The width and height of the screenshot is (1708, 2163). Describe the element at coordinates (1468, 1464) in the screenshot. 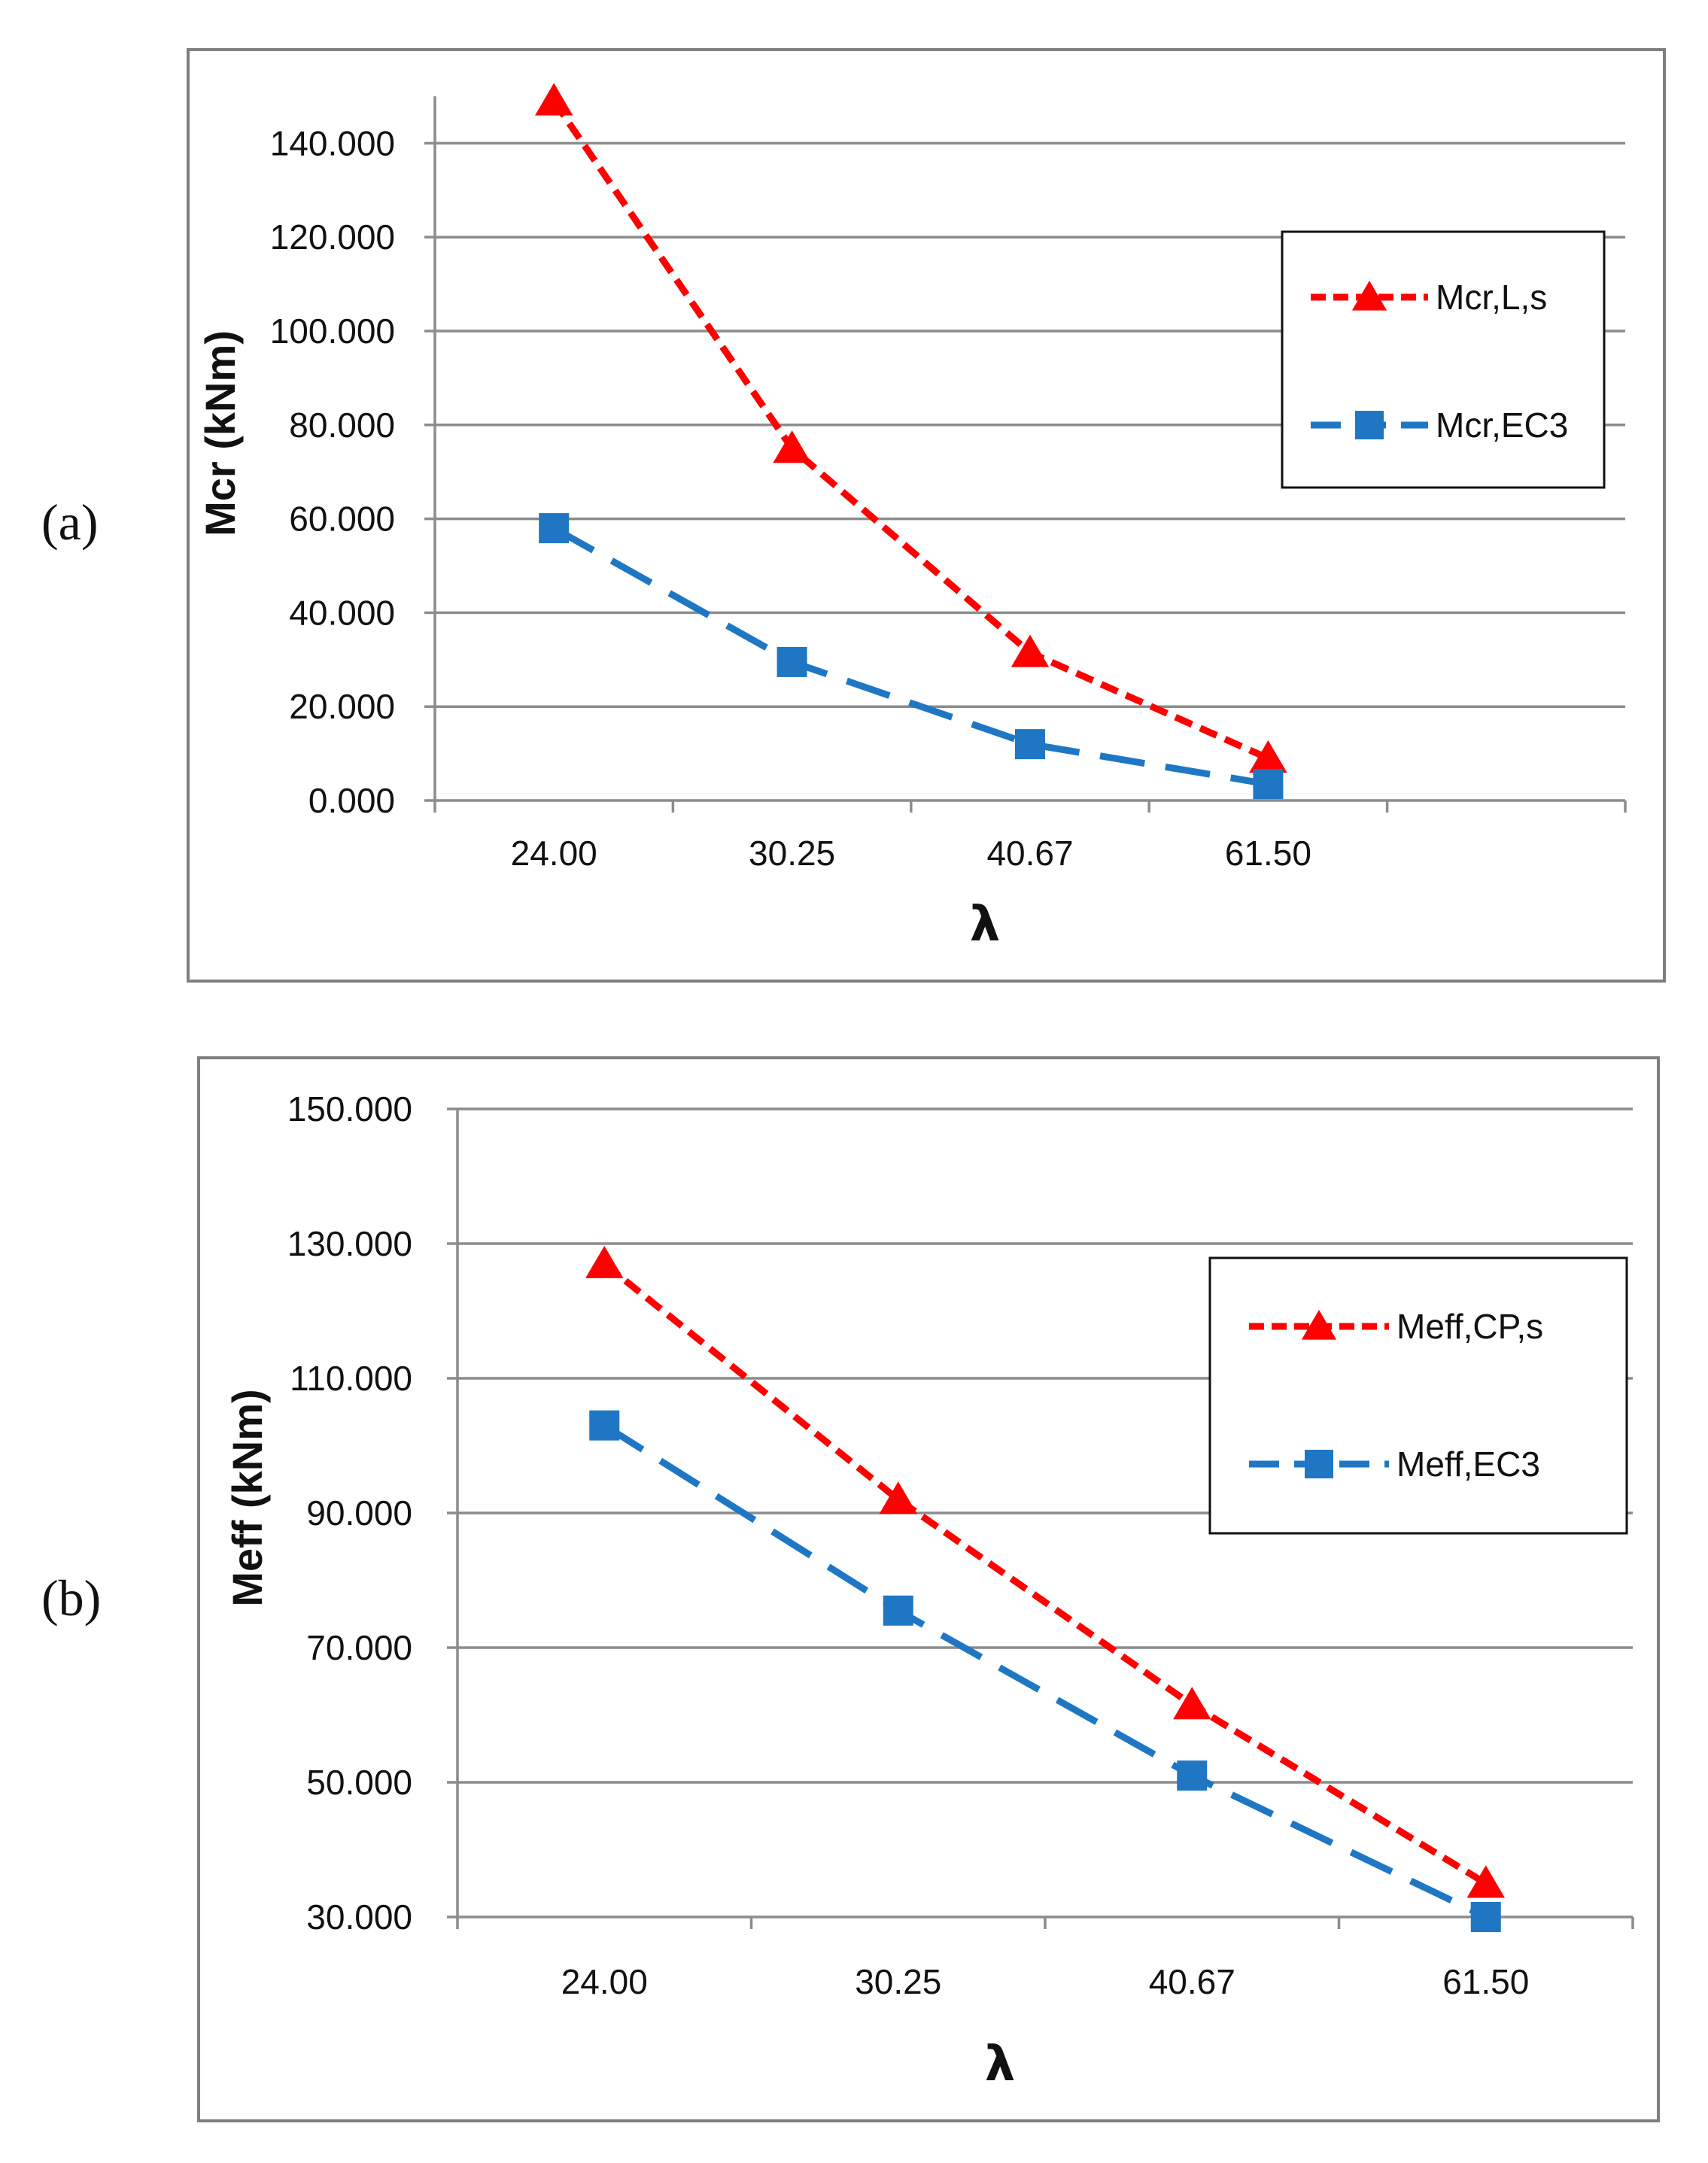

I see `legend-label-b-1: Meff,EC3` at that location.